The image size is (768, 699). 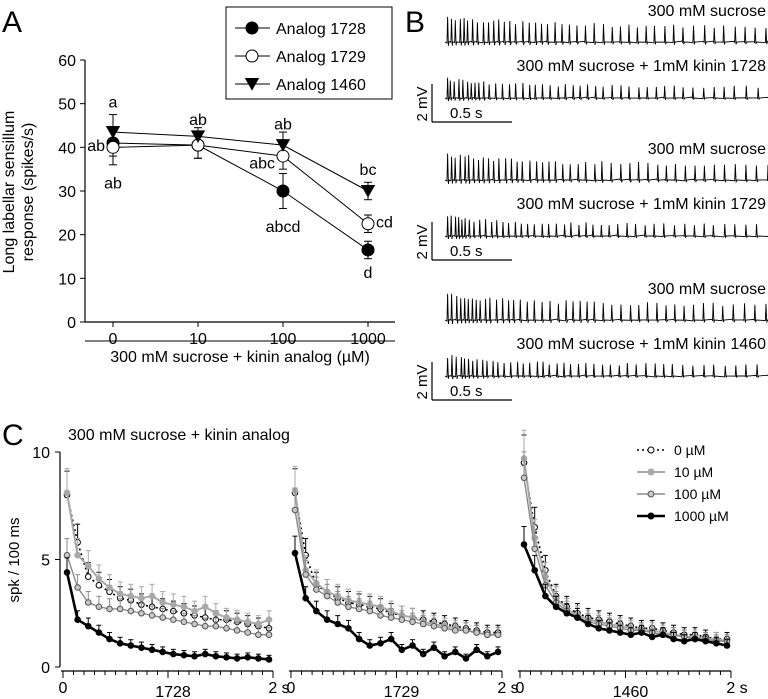 I want to click on panel-a-ytick-label: 30, so click(x=67, y=192).